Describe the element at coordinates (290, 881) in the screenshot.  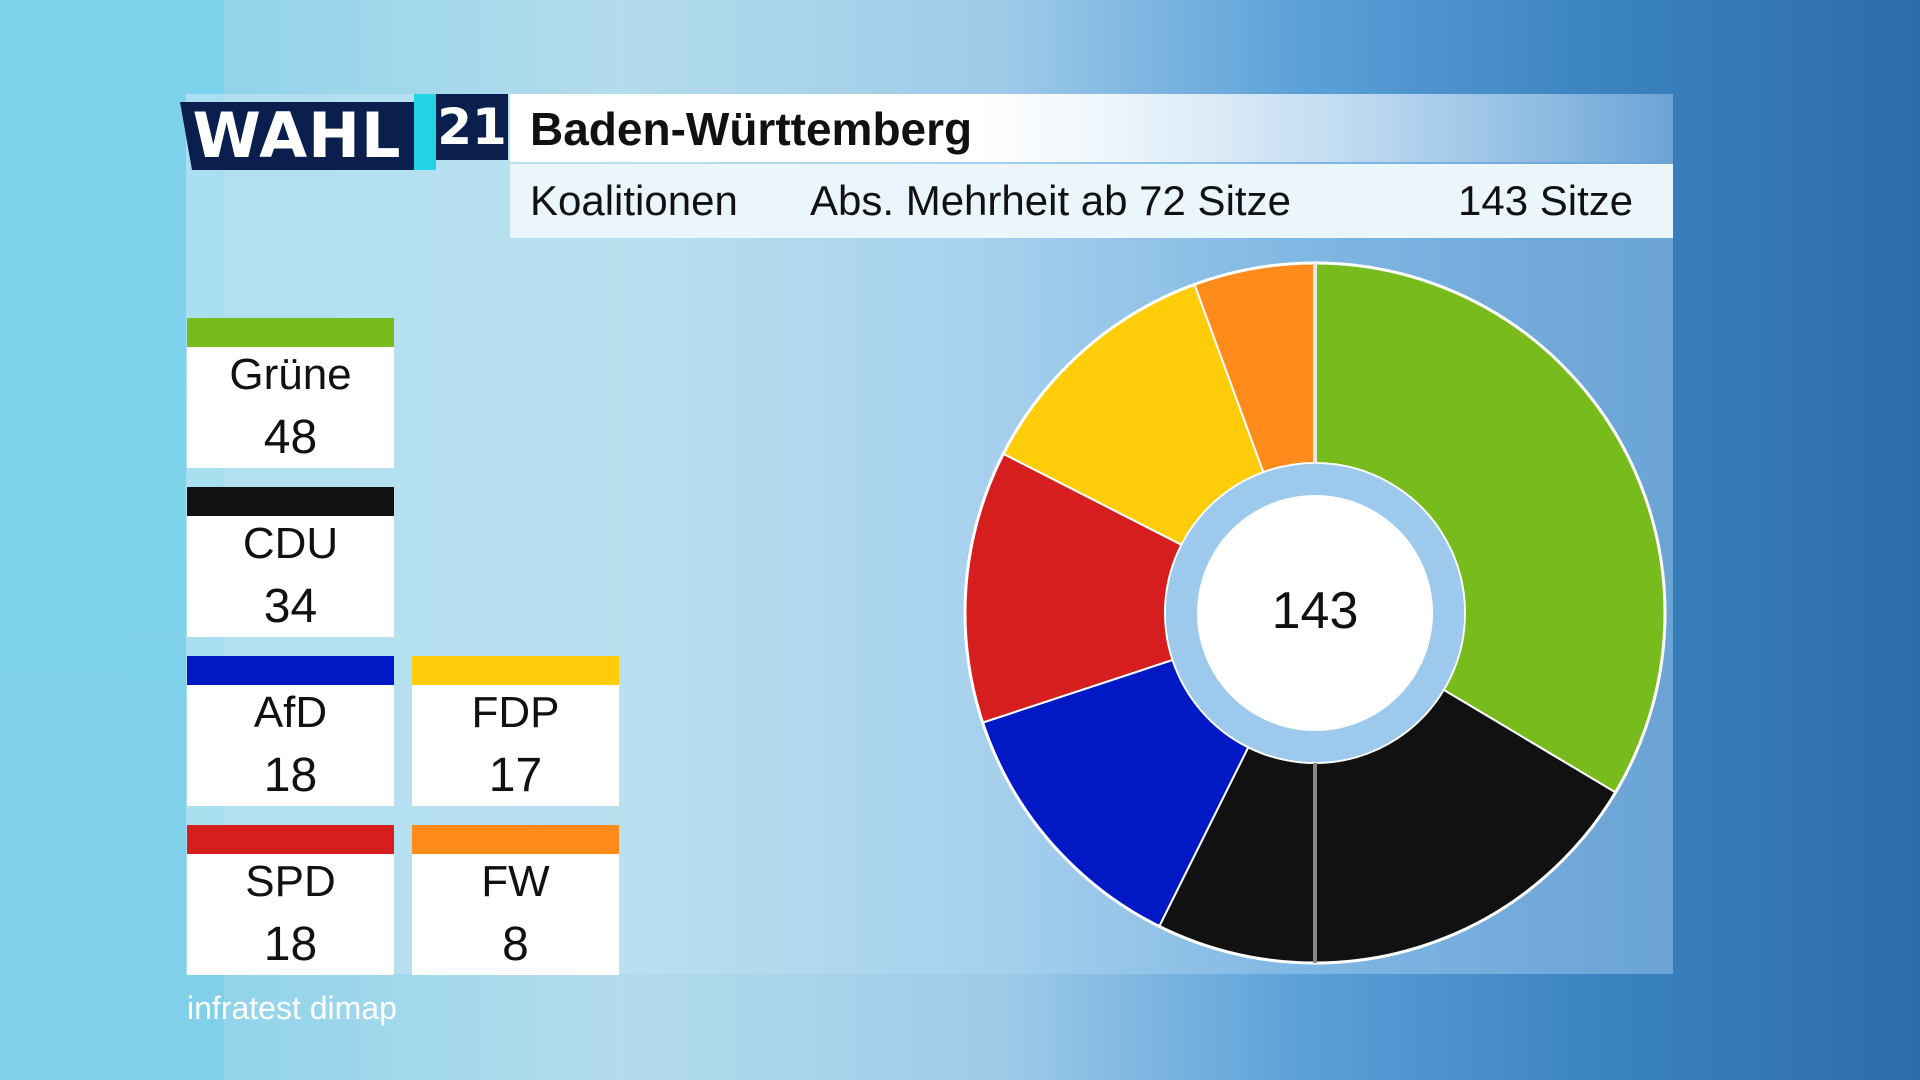
I see `legend-party-name: SPD` at that location.